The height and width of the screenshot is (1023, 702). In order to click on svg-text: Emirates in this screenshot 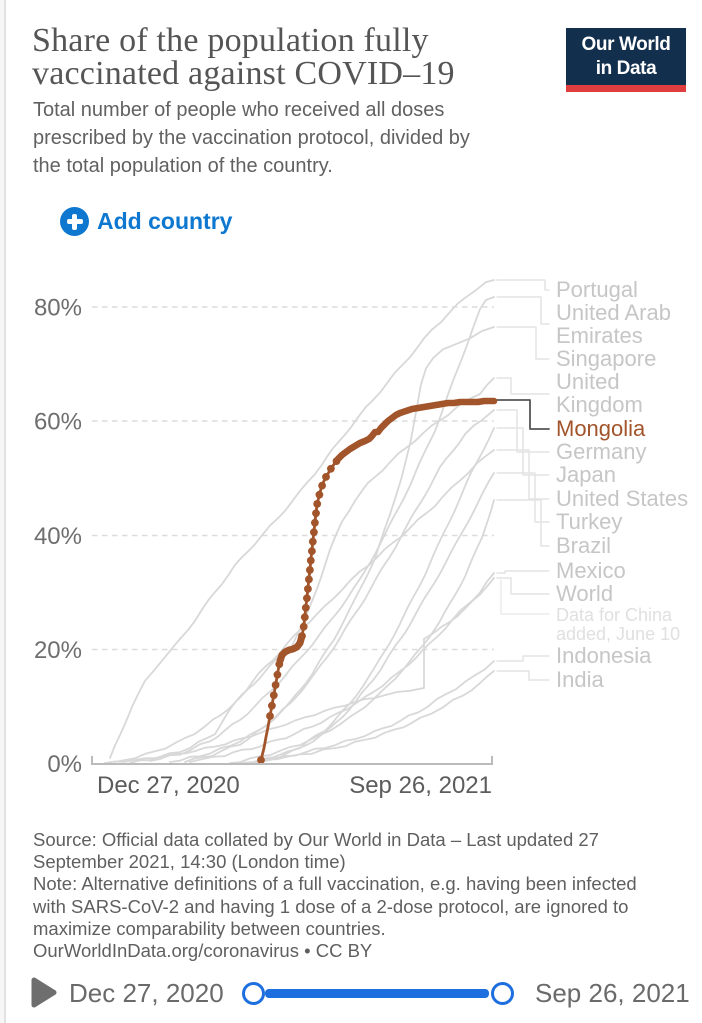, I will do `click(599, 335)`.